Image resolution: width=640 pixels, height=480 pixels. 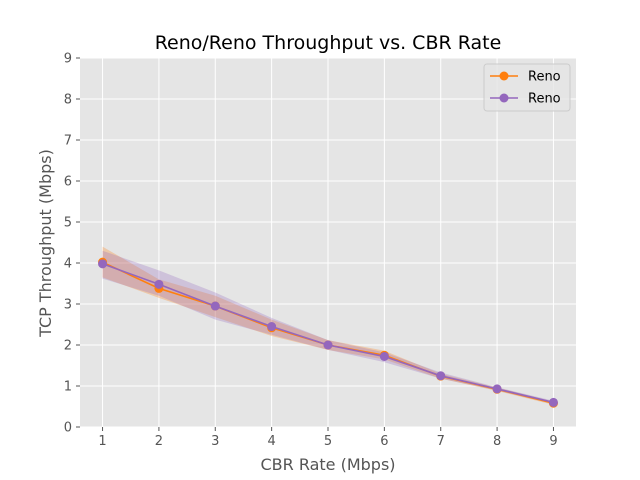 I want to click on x-tick-label: 9, so click(x=553, y=441).